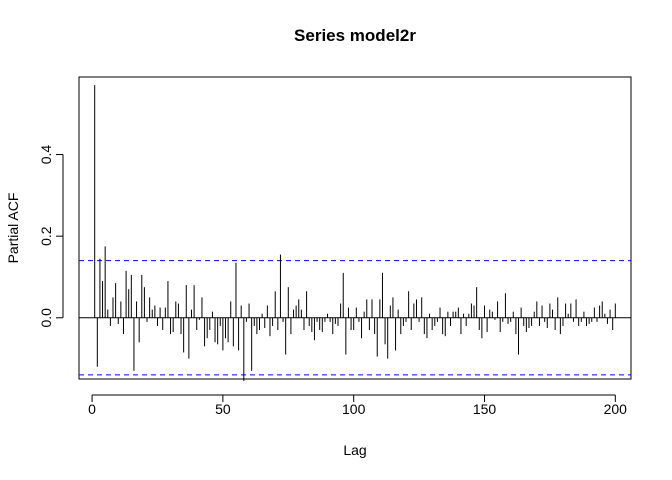 Image resolution: width=672 pixels, height=480 pixels. What do you see at coordinates (354, 409) in the screenshot?
I see `x-tick-label: 100` at bounding box center [354, 409].